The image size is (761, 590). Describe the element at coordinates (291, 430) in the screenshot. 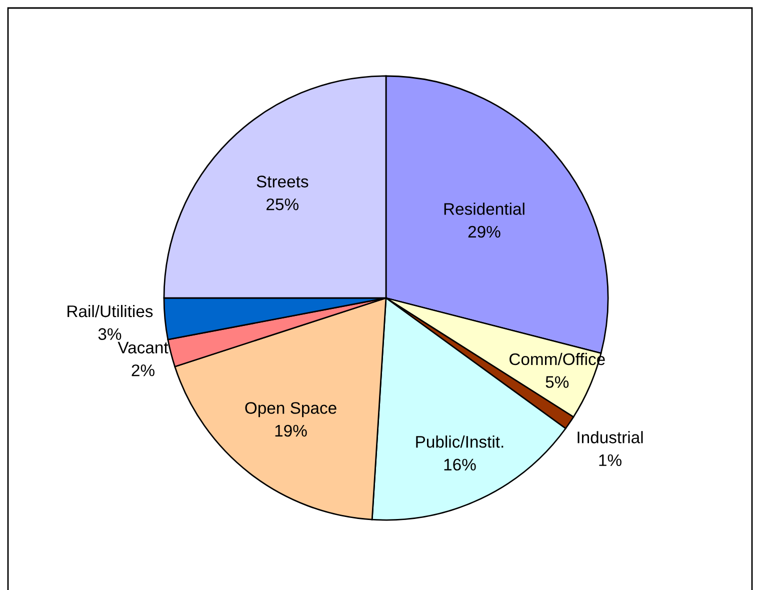

I see `data-label: 19%` at that location.